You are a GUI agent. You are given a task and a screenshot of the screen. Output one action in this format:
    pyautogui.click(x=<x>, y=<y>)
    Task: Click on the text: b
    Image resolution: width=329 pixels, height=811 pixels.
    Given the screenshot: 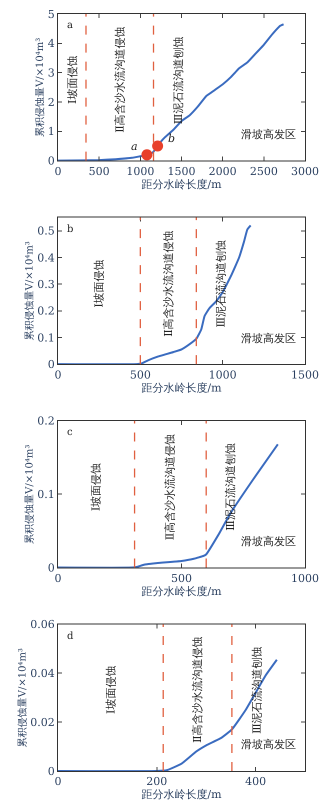 What is the action you would take?
    pyautogui.click(x=70, y=229)
    